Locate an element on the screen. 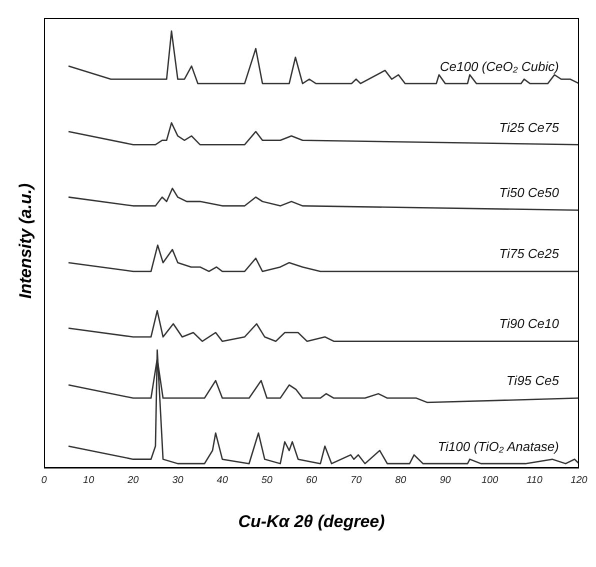 The width and height of the screenshot is (596, 567). x-tick-label: 90 is located at coordinates (446, 480).